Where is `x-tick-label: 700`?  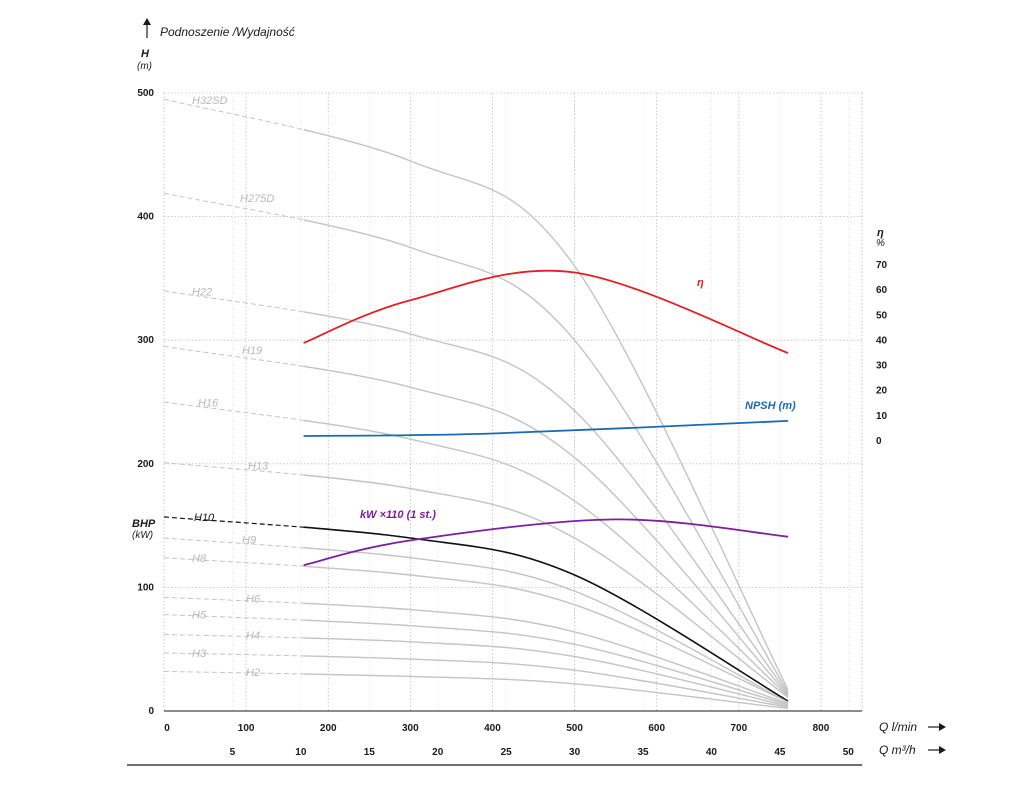 x-tick-label: 700 is located at coordinates (738, 728).